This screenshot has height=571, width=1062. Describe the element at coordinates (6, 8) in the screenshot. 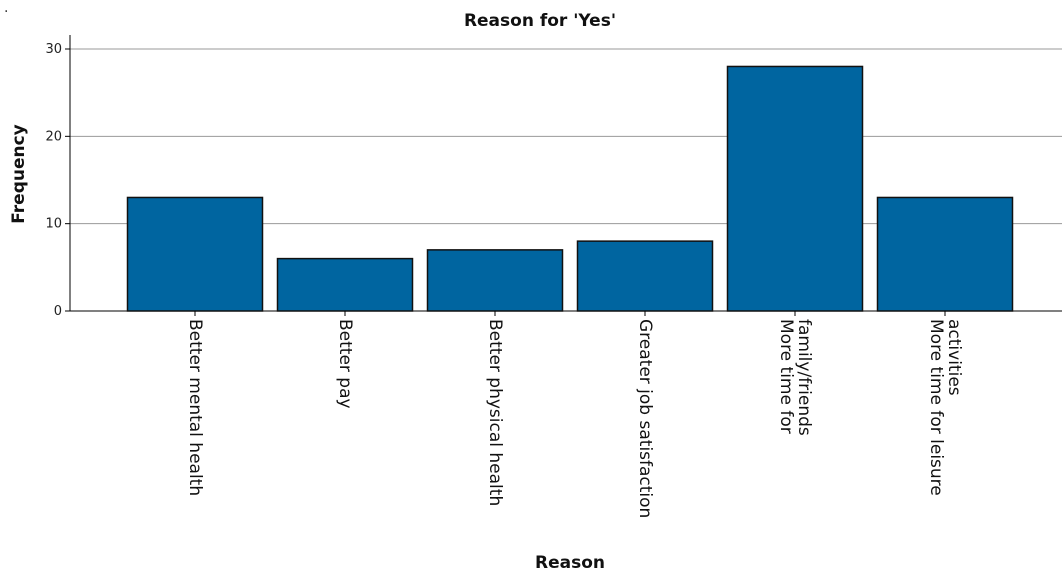

I see `corner-mark: .` at that location.